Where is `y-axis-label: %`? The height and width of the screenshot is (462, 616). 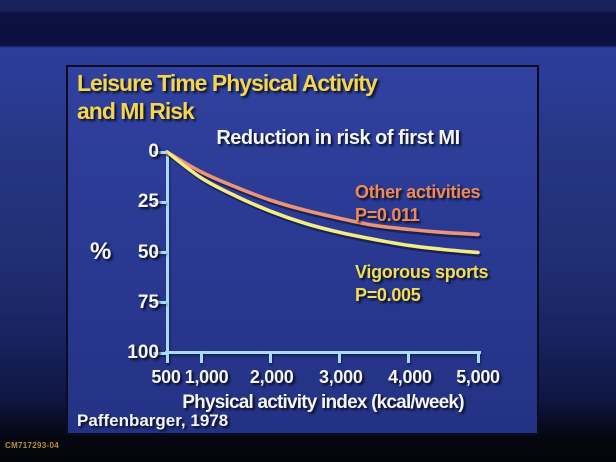
y-axis-label: % is located at coordinates (101, 251).